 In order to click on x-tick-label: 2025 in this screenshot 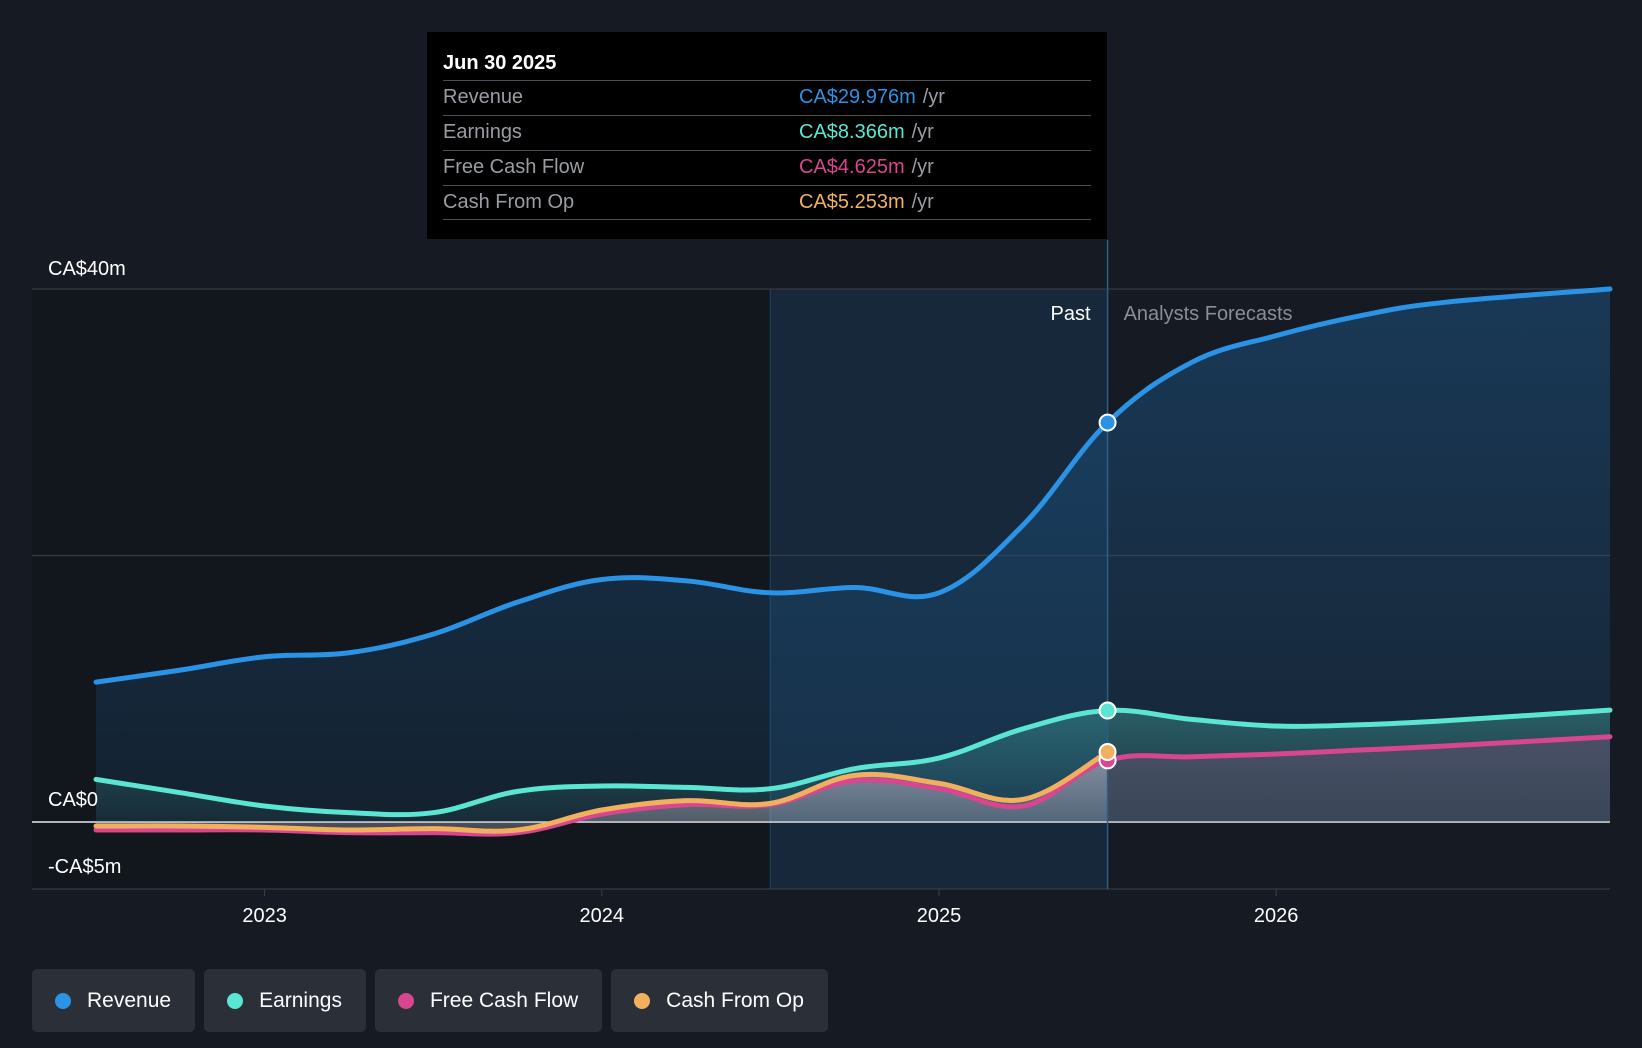, I will do `click(939, 916)`.